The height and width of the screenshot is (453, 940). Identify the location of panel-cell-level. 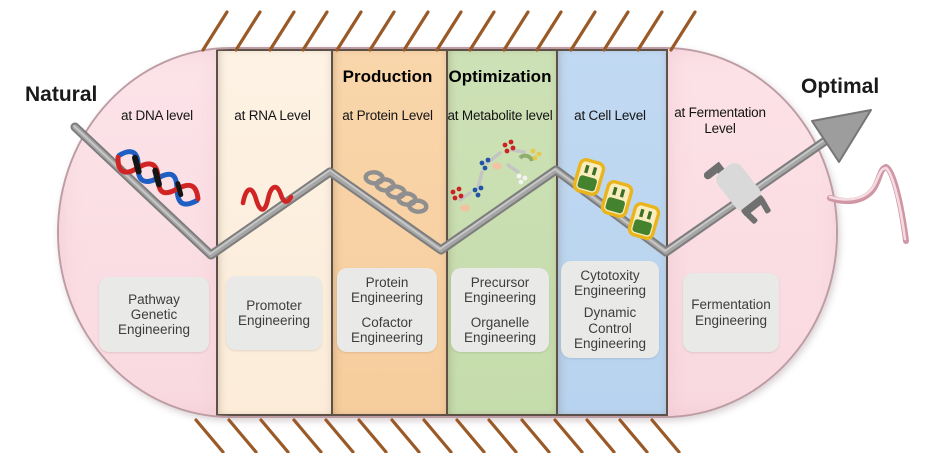
(612, 232).